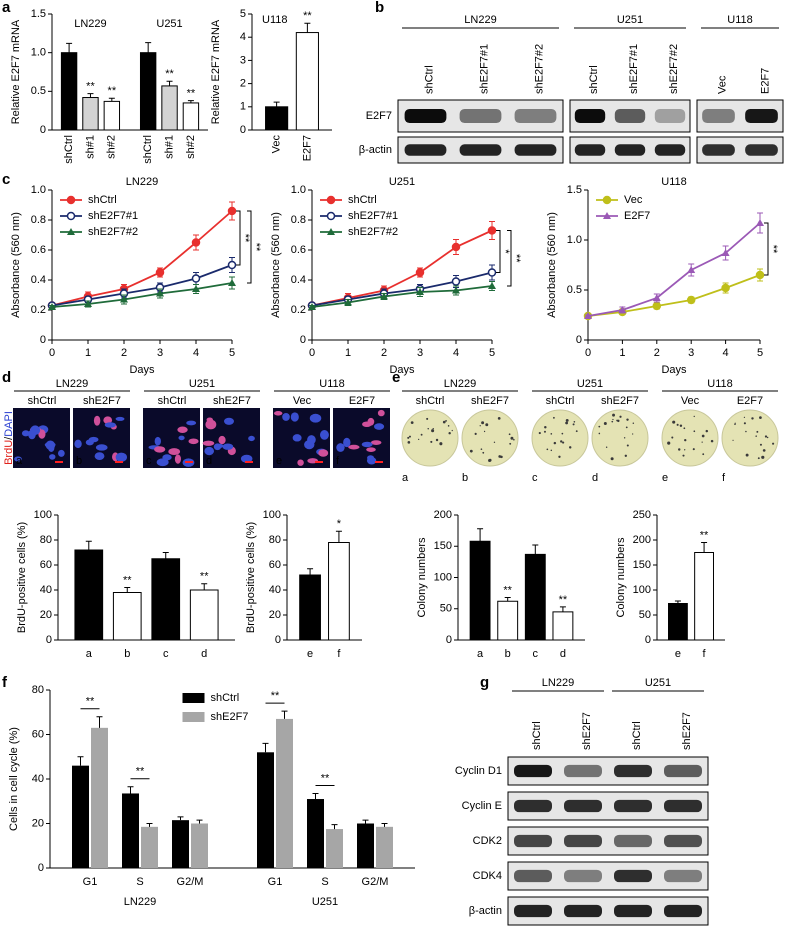  What do you see at coordinates (9, 438) in the screenshot?
I see `stain-part: /` at bounding box center [9, 438].